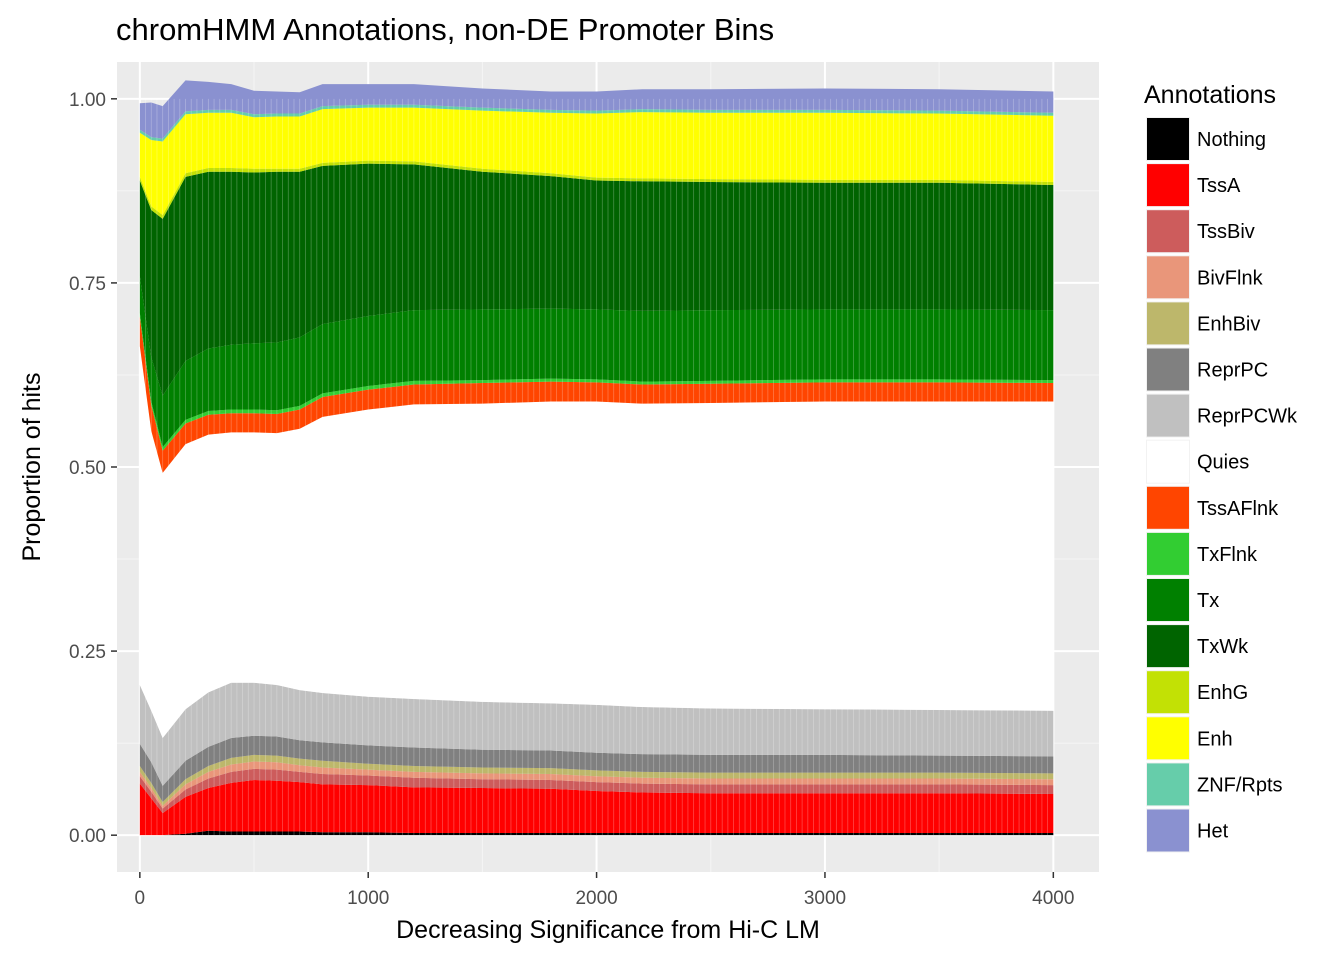 The image size is (1344, 960). I want to click on legend-item-reprpcwk: ReprPCWk, so click(1222, 415).